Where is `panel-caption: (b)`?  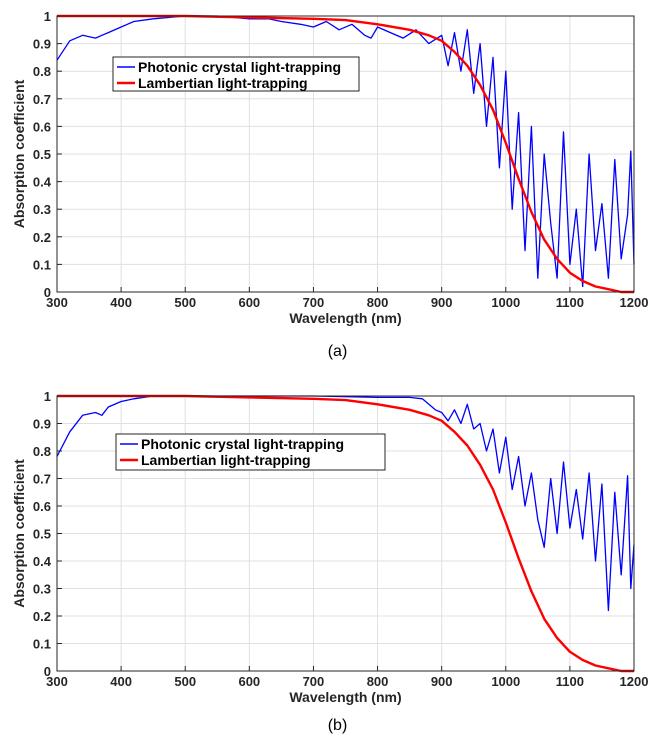 panel-caption: (b) is located at coordinates (338, 725).